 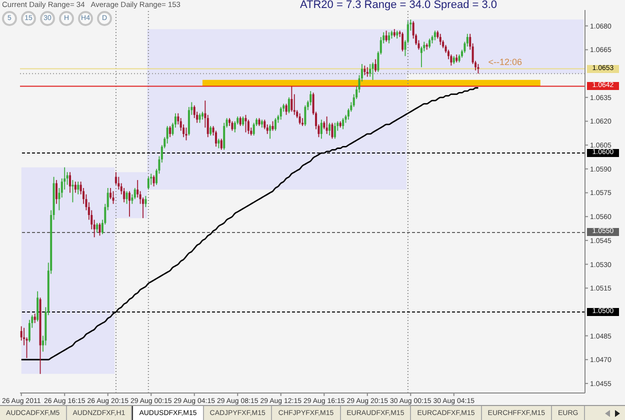 I want to click on annotation: ATR20 = 7.3 Range = 34.0 Spread = 3.0, so click(x=399, y=5).